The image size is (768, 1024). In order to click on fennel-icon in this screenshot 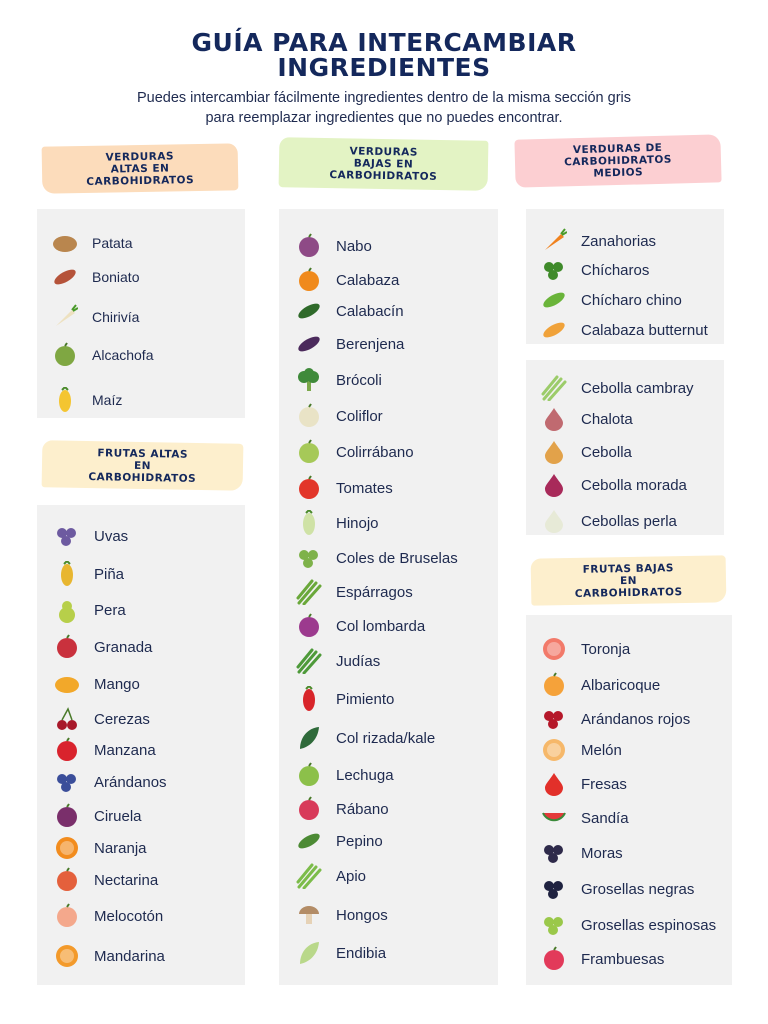, I will do `click(309, 523)`.